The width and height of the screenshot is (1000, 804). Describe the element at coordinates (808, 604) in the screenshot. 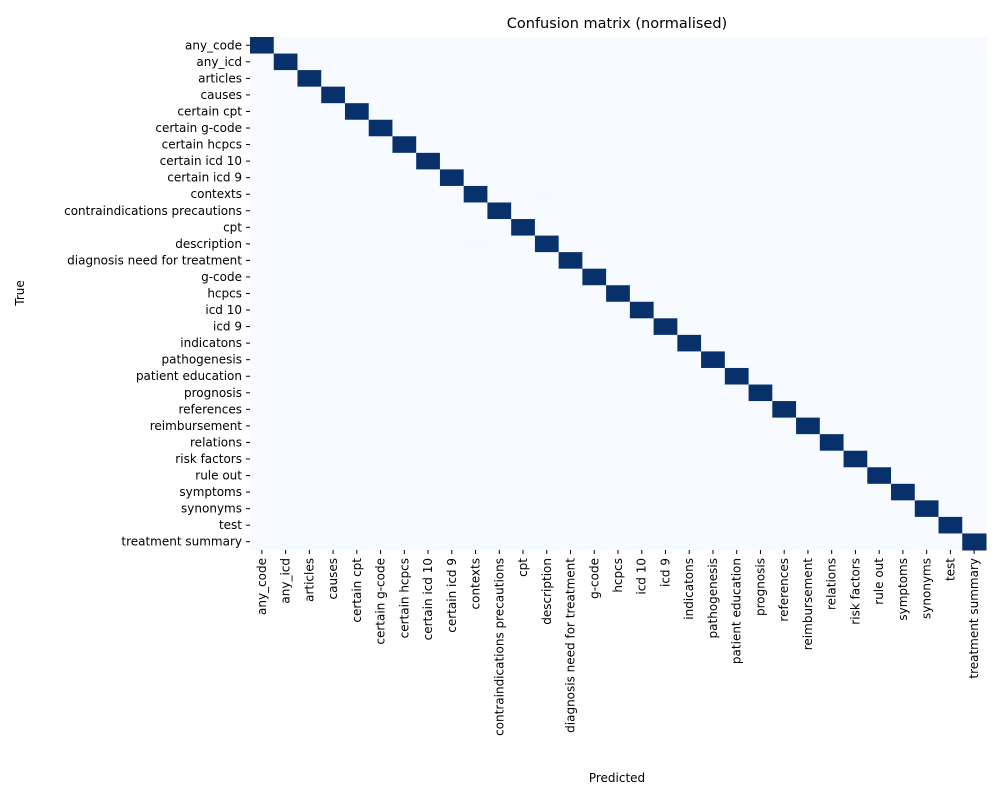

I see `x-tick-label: reimbursement` at that location.